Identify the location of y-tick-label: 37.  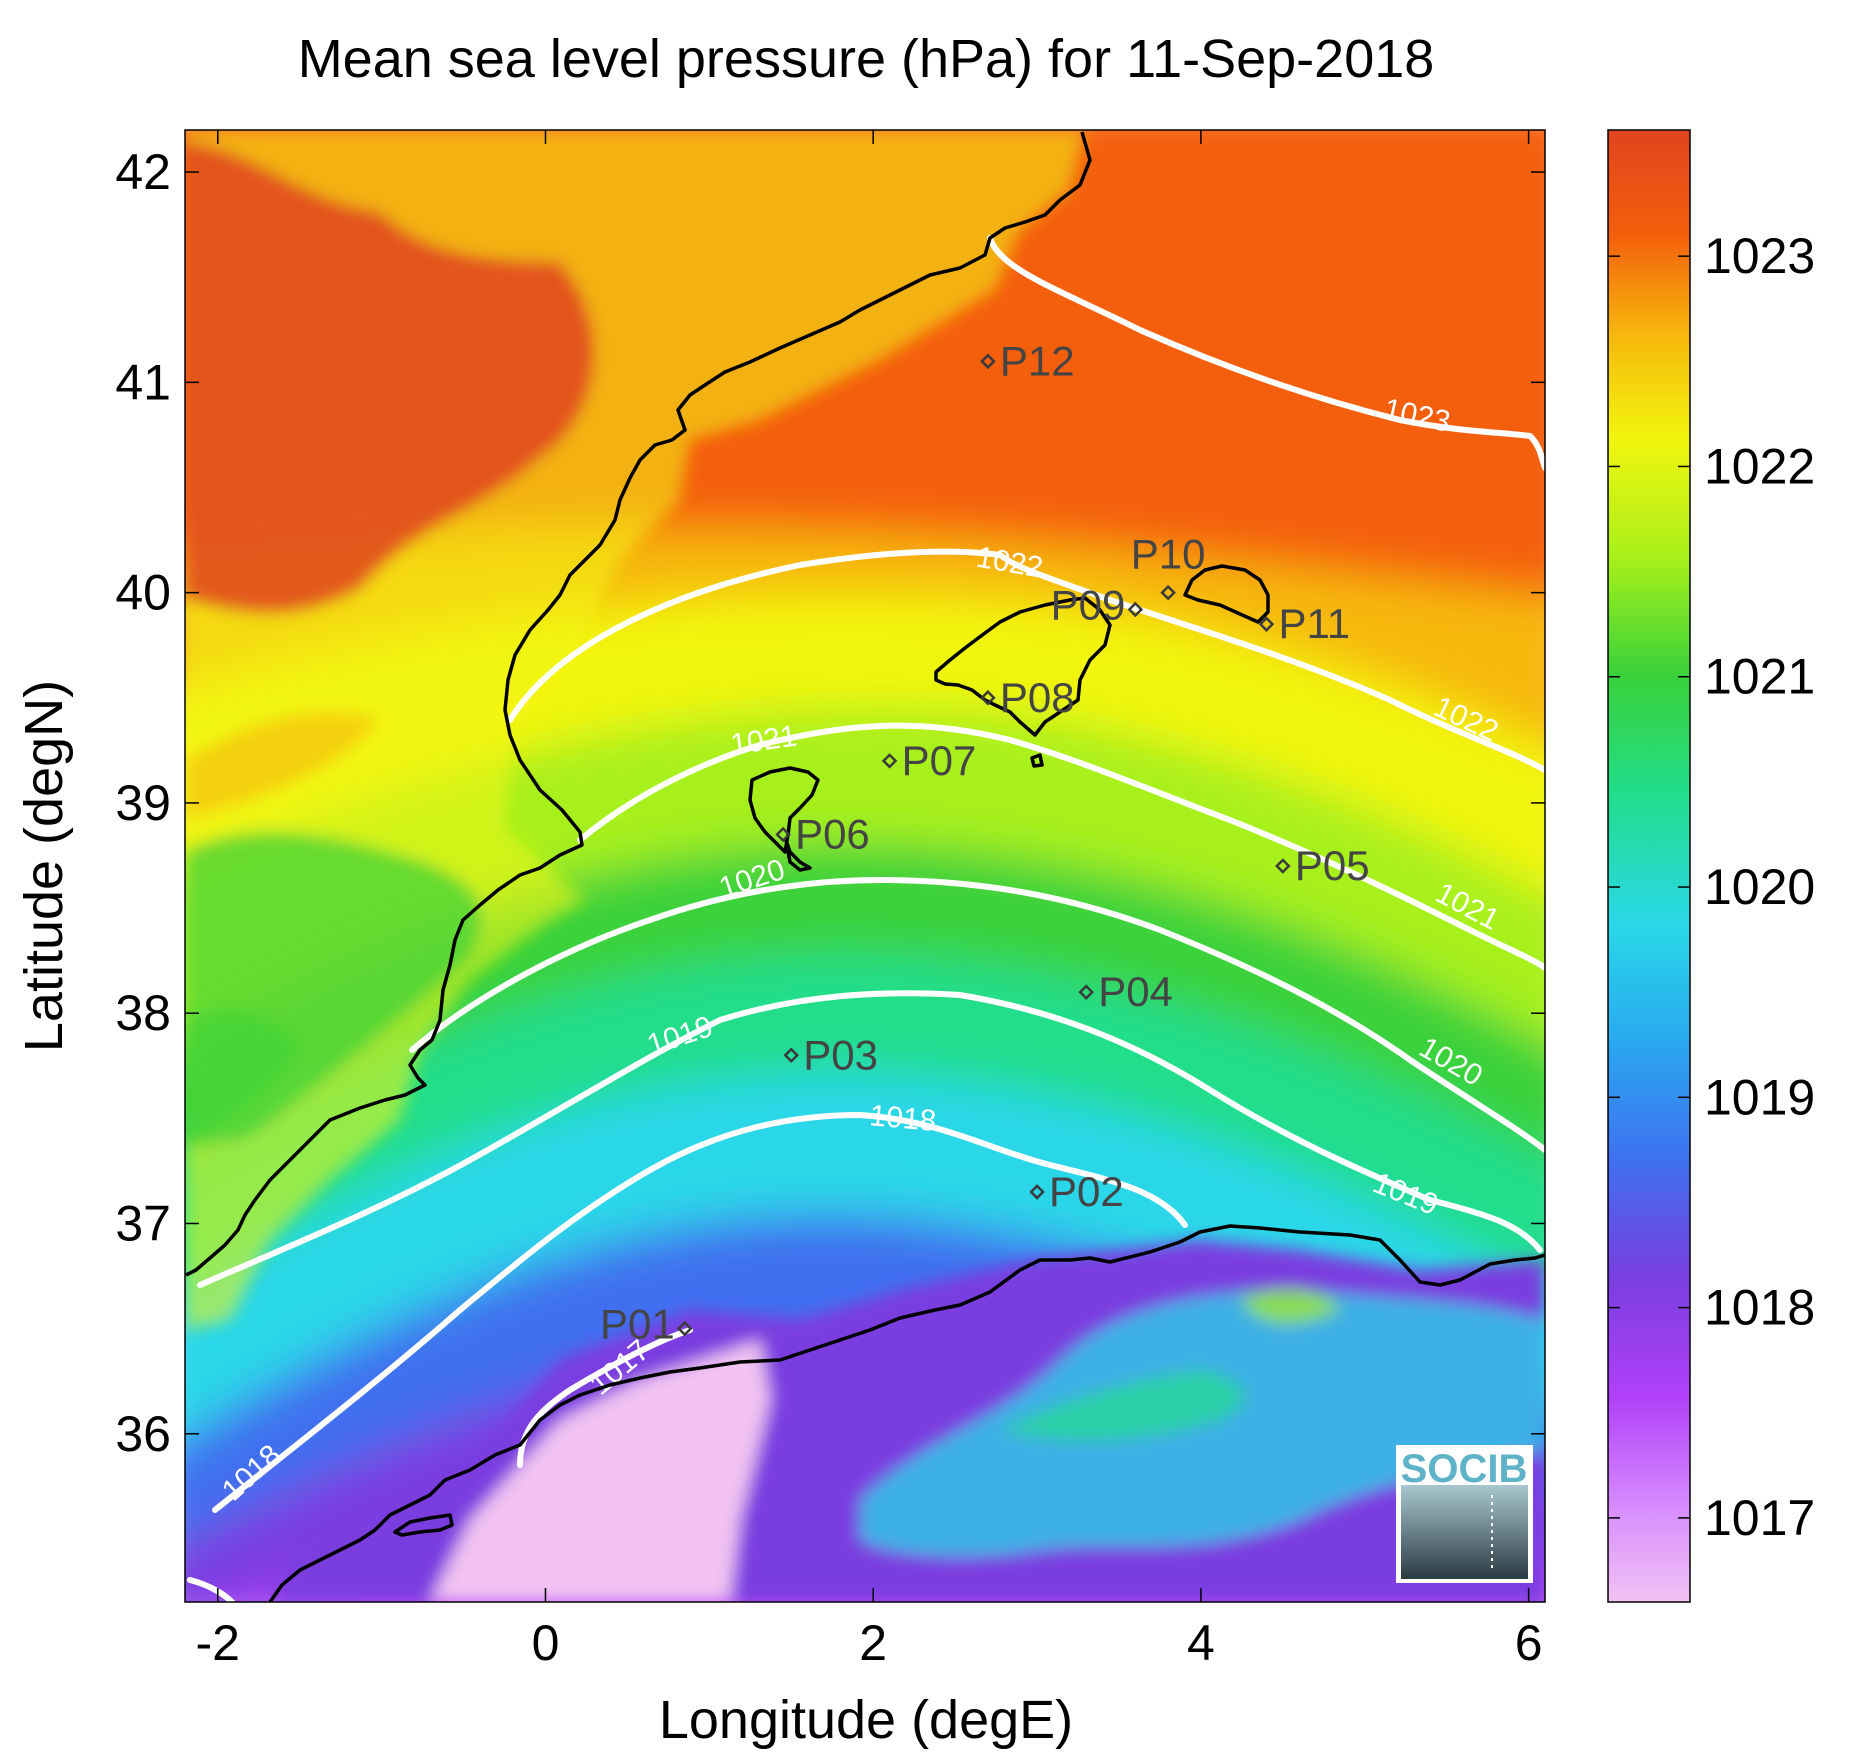
(143, 1223).